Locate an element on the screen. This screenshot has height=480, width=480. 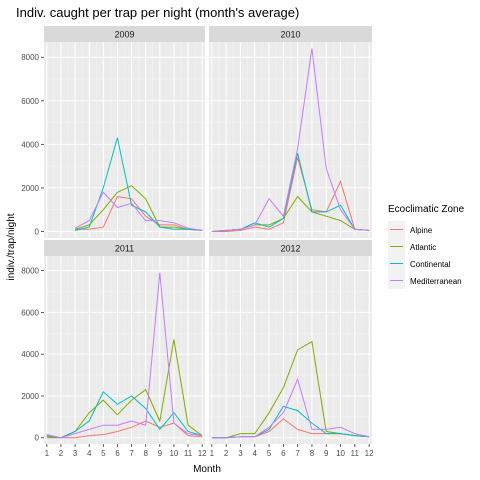
legend-label: Alpine is located at coordinates (421, 230).